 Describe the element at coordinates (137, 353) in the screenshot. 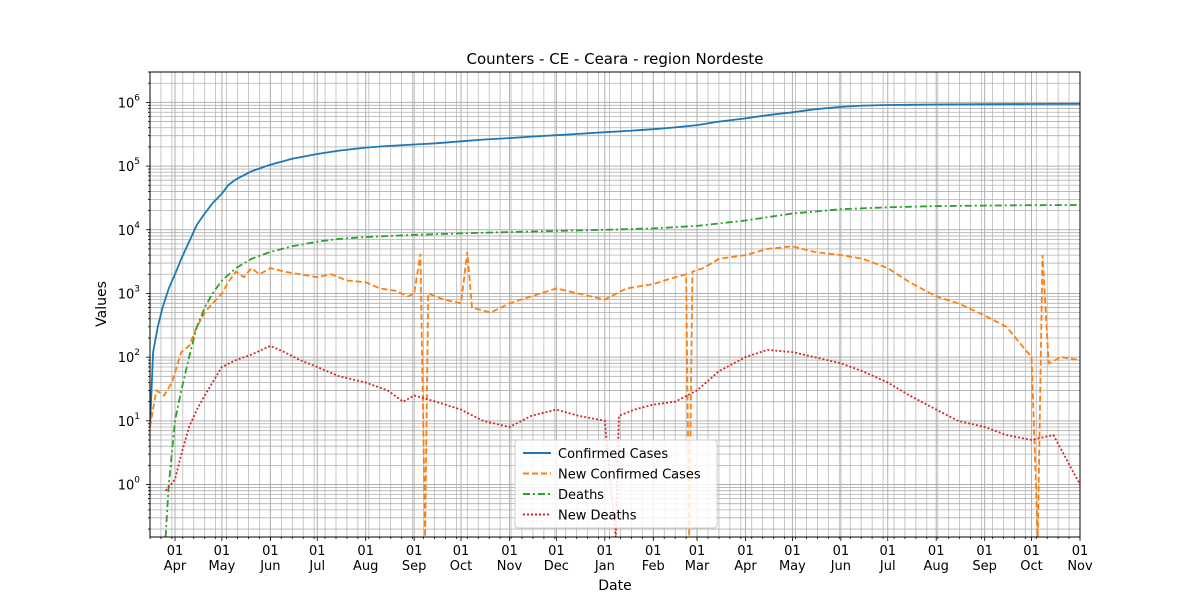

I see `y-tick-exponent: 2` at that location.